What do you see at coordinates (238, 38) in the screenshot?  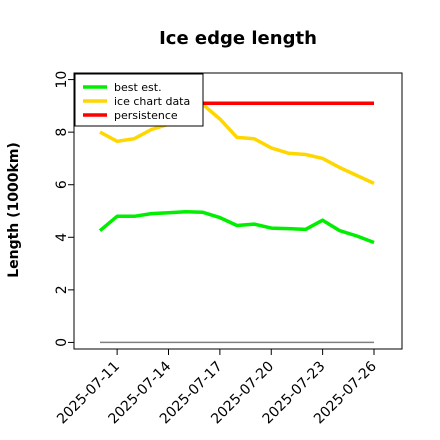 I see `chart-title: Ice edge length` at bounding box center [238, 38].